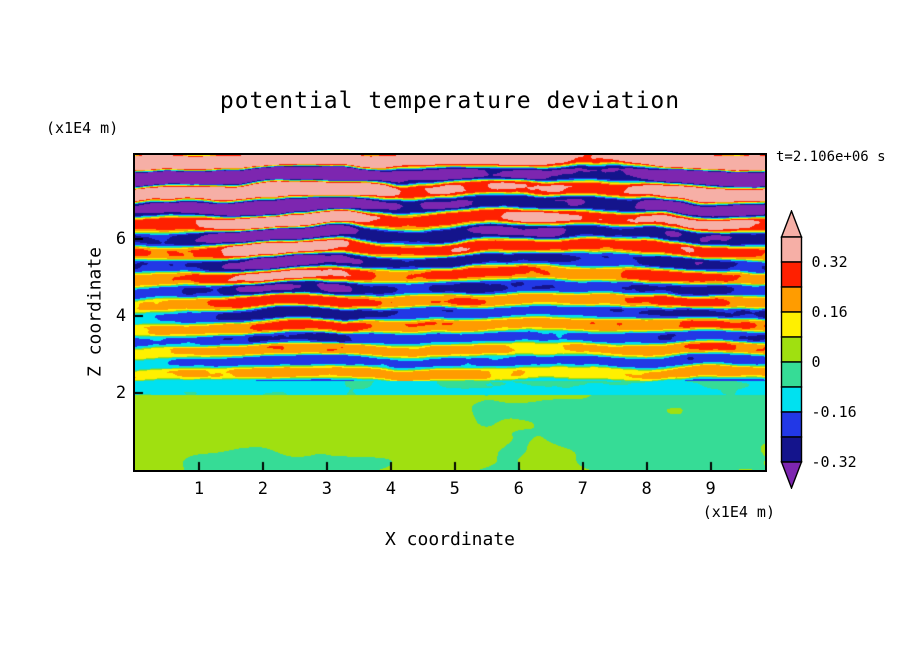 This screenshot has height=654, width=904. I want to click on colorbar-label: -0.32, so click(834, 462).